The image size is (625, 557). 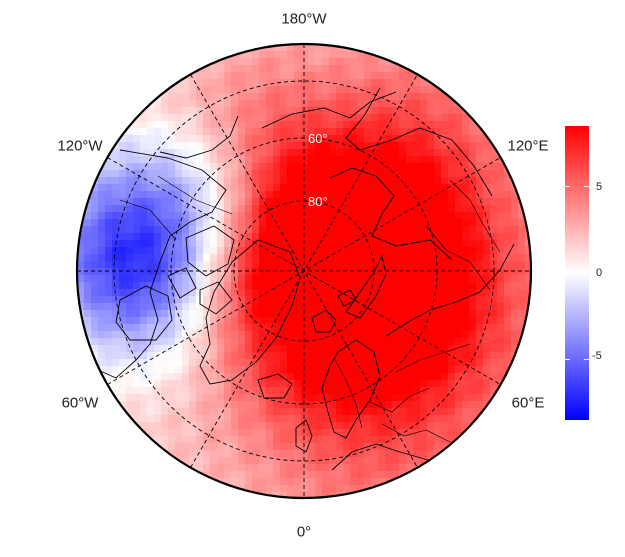 What do you see at coordinates (275, 386) in the screenshot?
I see `iceland-outline` at bounding box center [275, 386].